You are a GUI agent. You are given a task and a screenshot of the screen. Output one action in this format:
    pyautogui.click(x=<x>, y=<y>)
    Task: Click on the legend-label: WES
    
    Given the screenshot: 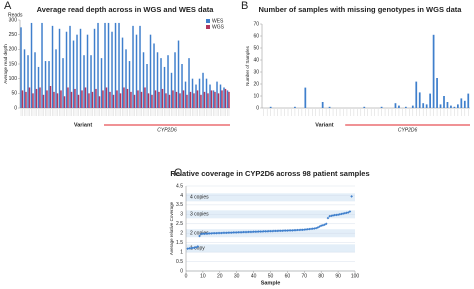 What is the action you would take?
    pyautogui.click(x=218, y=21)
    